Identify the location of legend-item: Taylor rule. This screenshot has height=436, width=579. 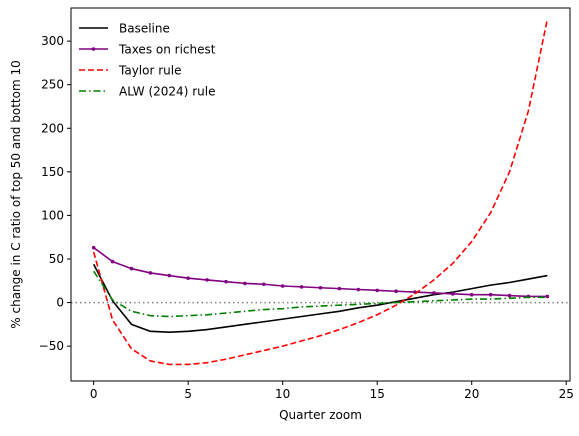
(130, 71).